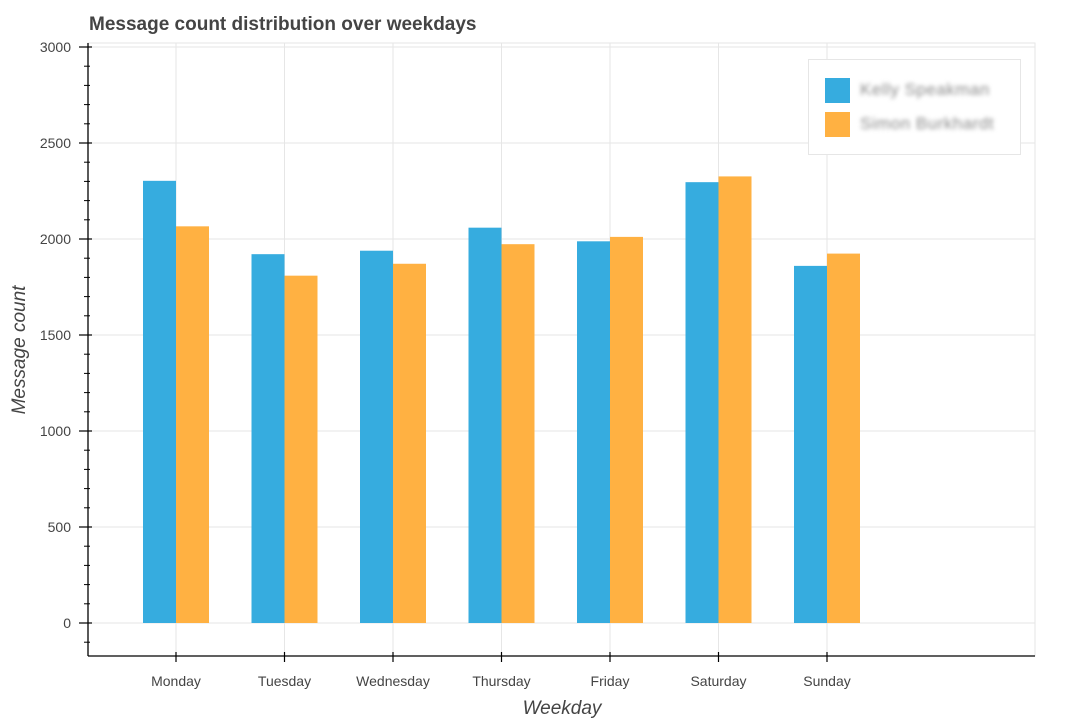 This screenshot has width=1080, height=720. What do you see at coordinates (927, 123) in the screenshot?
I see `legend-label-series-2: Simon Burkhardt` at bounding box center [927, 123].